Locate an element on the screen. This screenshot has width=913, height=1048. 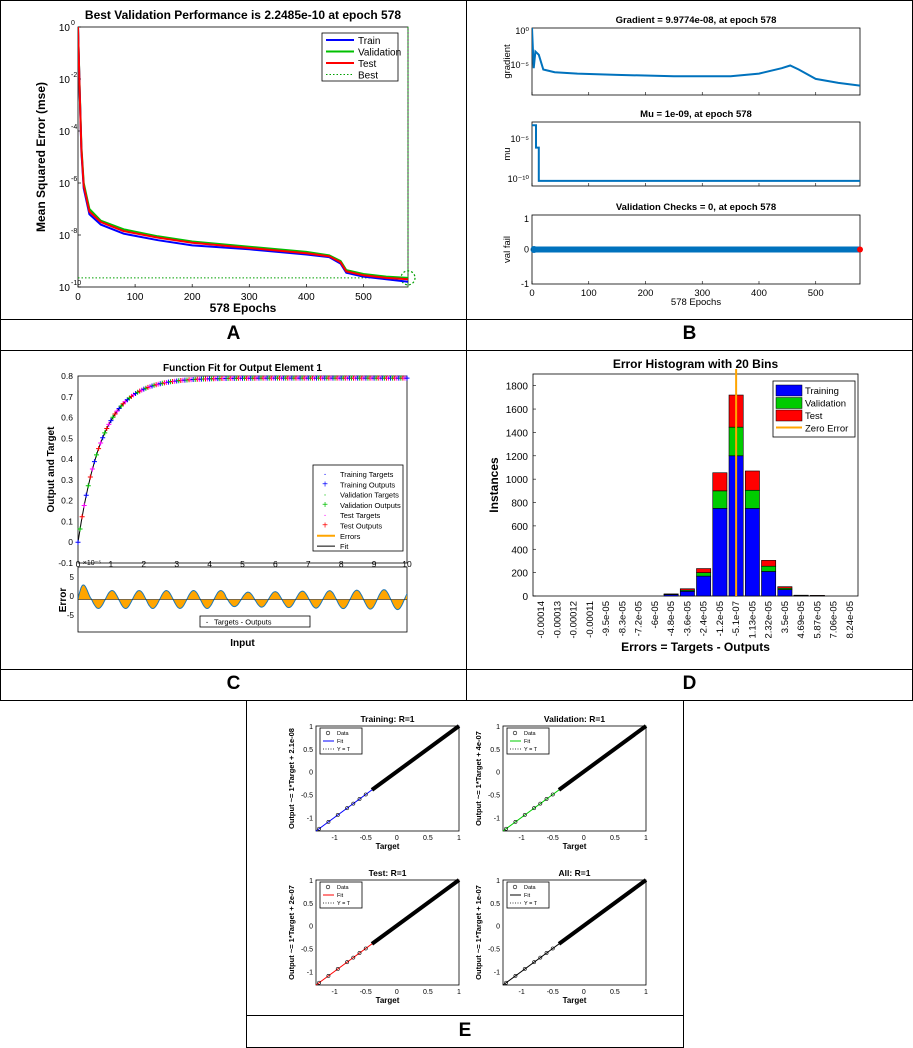
plot-e2-xlabel: Target is located at coordinates (575, 846).